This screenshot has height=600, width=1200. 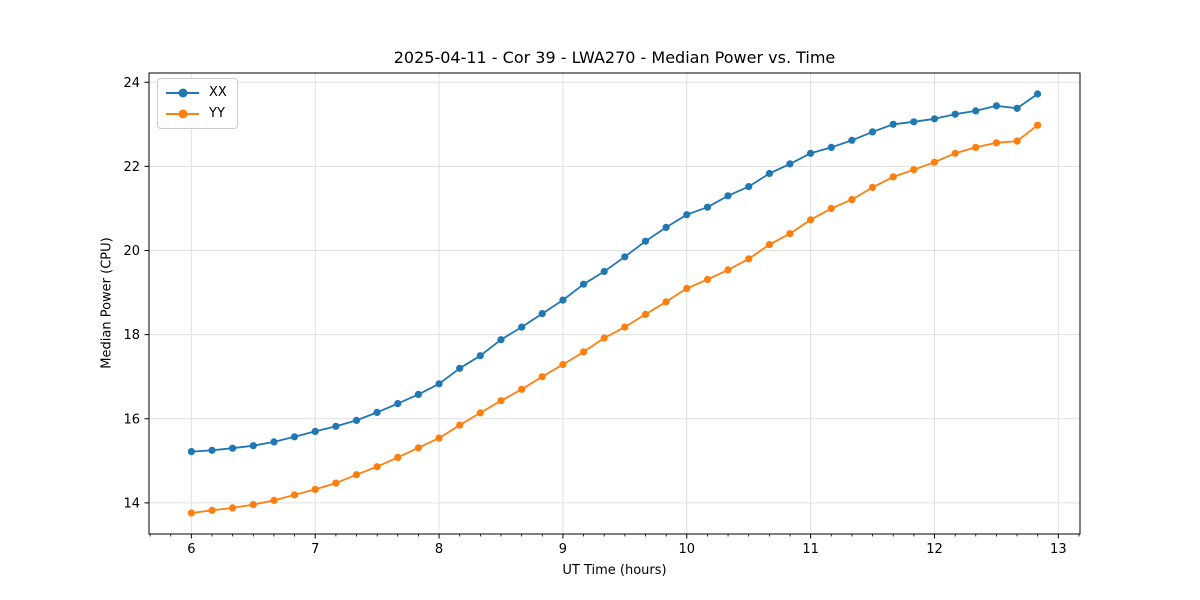 I want to click on legend-line-sample-xx, so click(x=182, y=93).